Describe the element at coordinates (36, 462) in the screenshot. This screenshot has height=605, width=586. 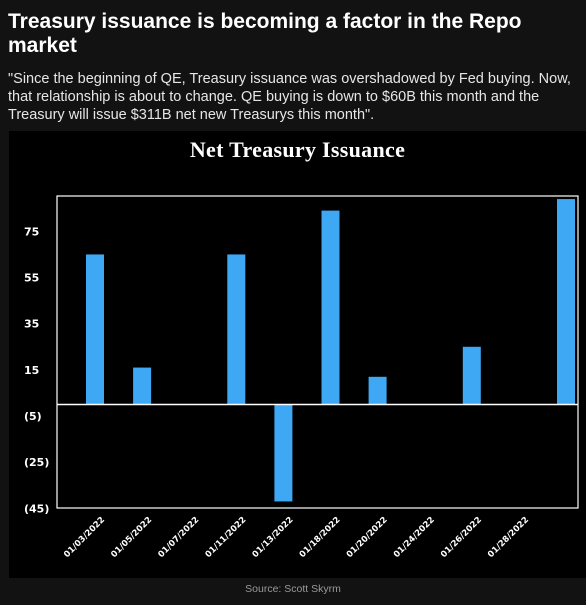
I see `y-tick-label: (25)` at that location.